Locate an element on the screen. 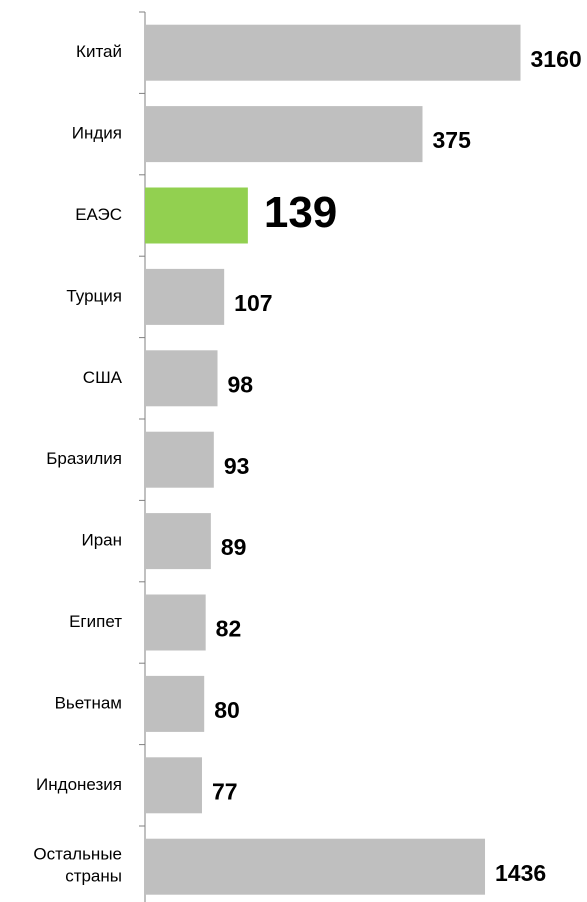 The width and height of the screenshot is (587, 902). category-label: Остальные страны is located at coordinates (77, 865).